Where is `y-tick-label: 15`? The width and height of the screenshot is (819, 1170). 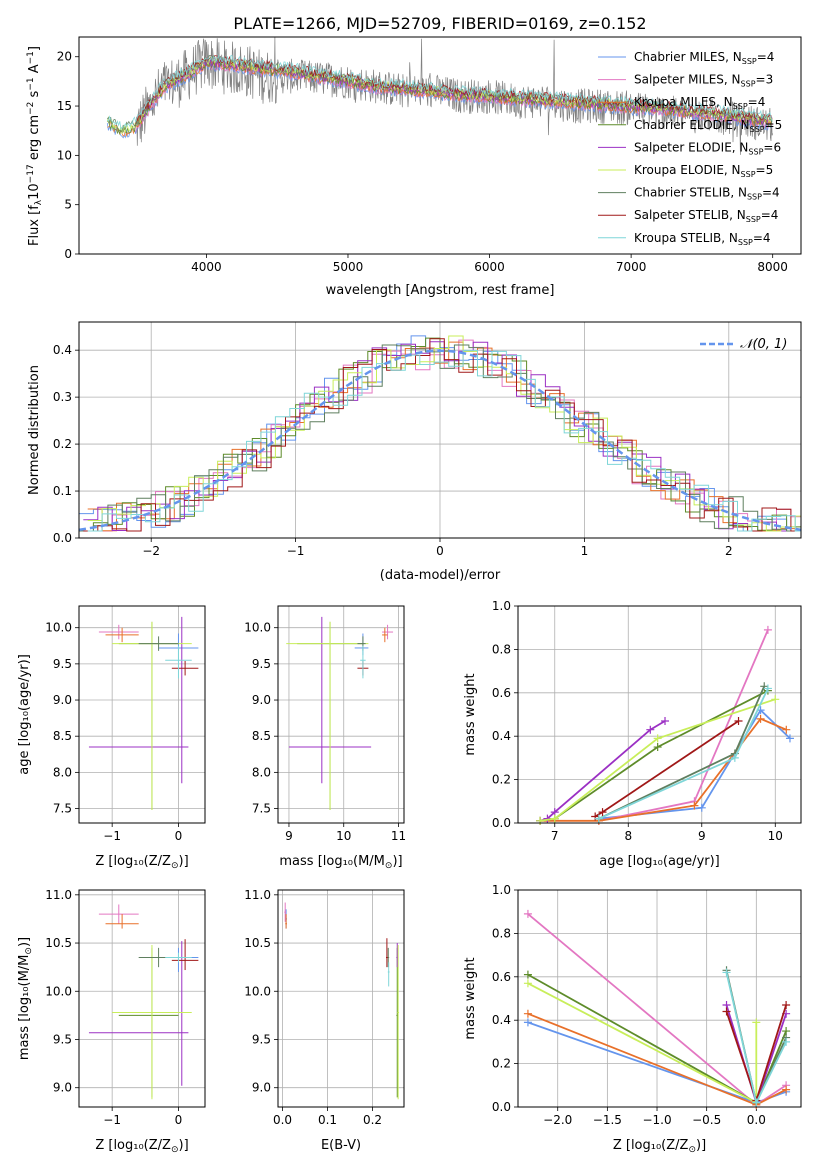 y-tick-label: 15 is located at coordinates (64, 106).